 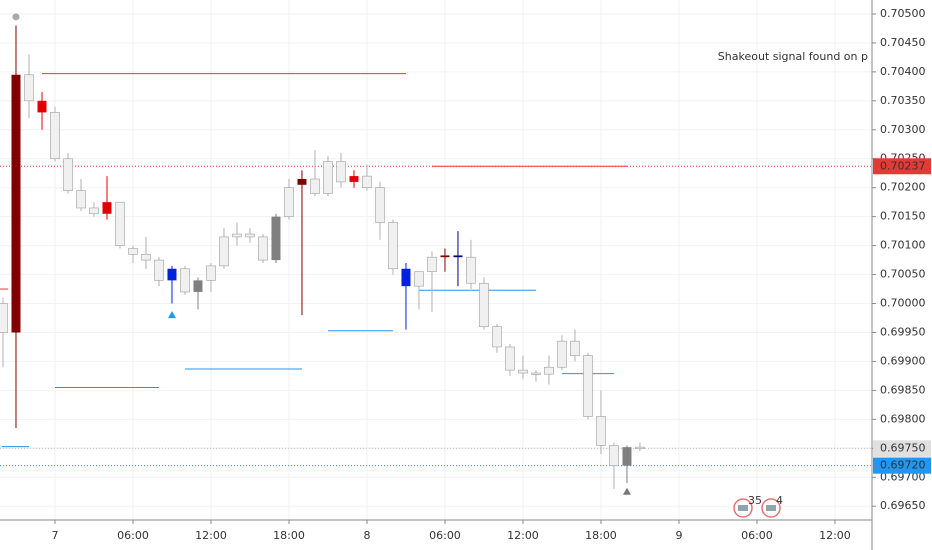 What do you see at coordinates (903, 505) in the screenshot?
I see `y-tick-label: 0.69650` at bounding box center [903, 505].